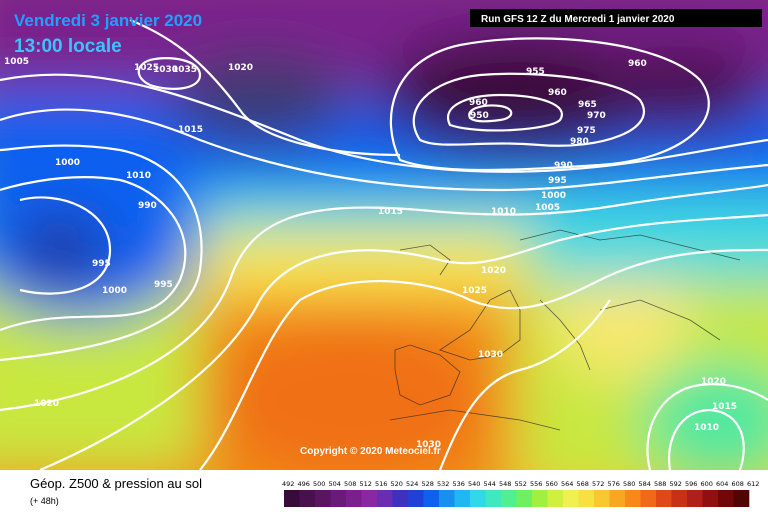  What do you see at coordinates (707, 484) in the screenshot?
I see `colorbar-tick-label: 600` at bounding box center [707, 484].